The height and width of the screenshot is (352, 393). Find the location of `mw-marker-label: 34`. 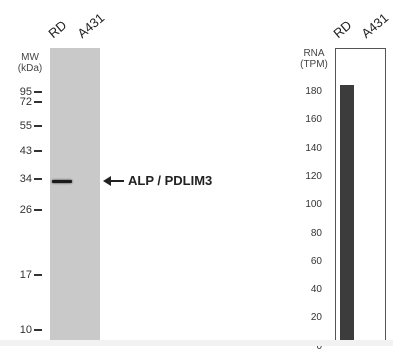

mw-marker-label: 34 is located at coordinates (25, 179).